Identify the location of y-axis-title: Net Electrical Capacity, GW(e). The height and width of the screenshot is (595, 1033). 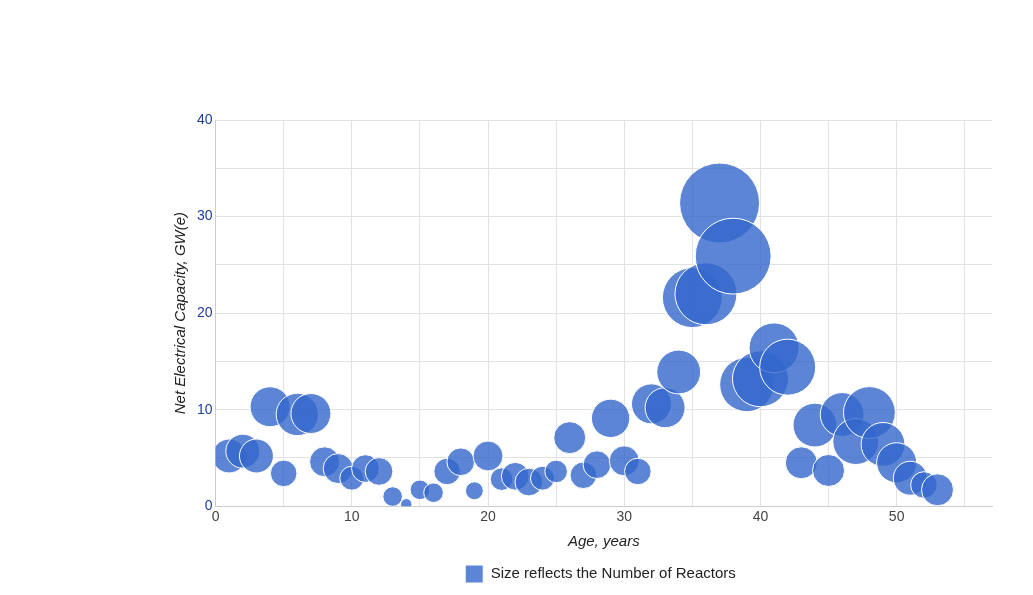
(180, 313).